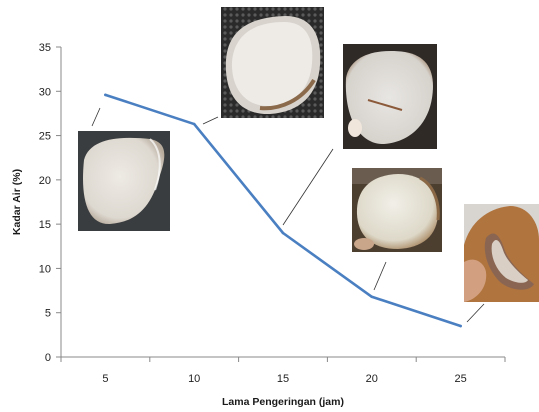 This screenshot has width=539, height=412. Describe the element at coordinates (45, 137) in the screenshot. I see `y-tick-label: 25` at that location.